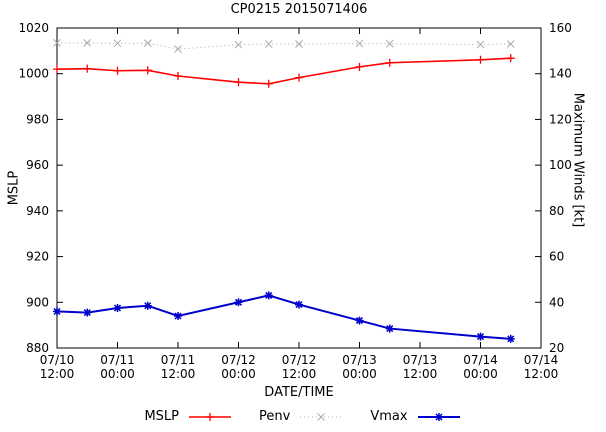 The image size is (606, 432). I want to click on svg-text: 160, so click(560, 28).